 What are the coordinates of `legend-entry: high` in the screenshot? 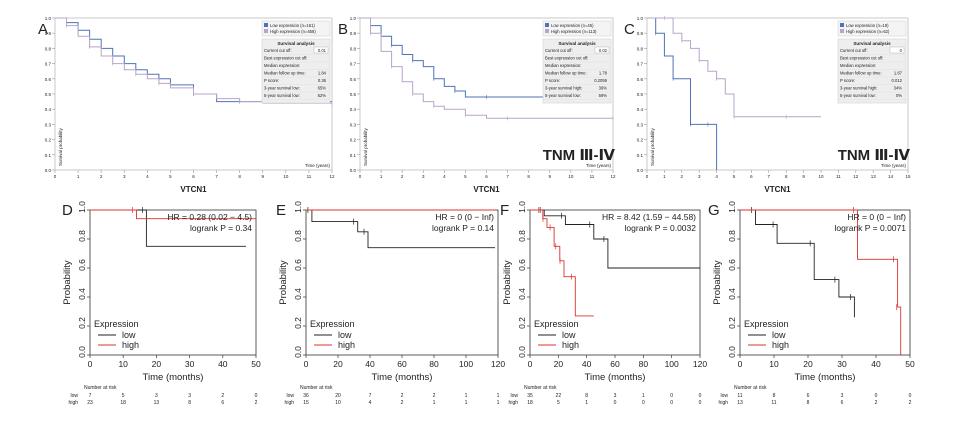 It's located at (570, 345).